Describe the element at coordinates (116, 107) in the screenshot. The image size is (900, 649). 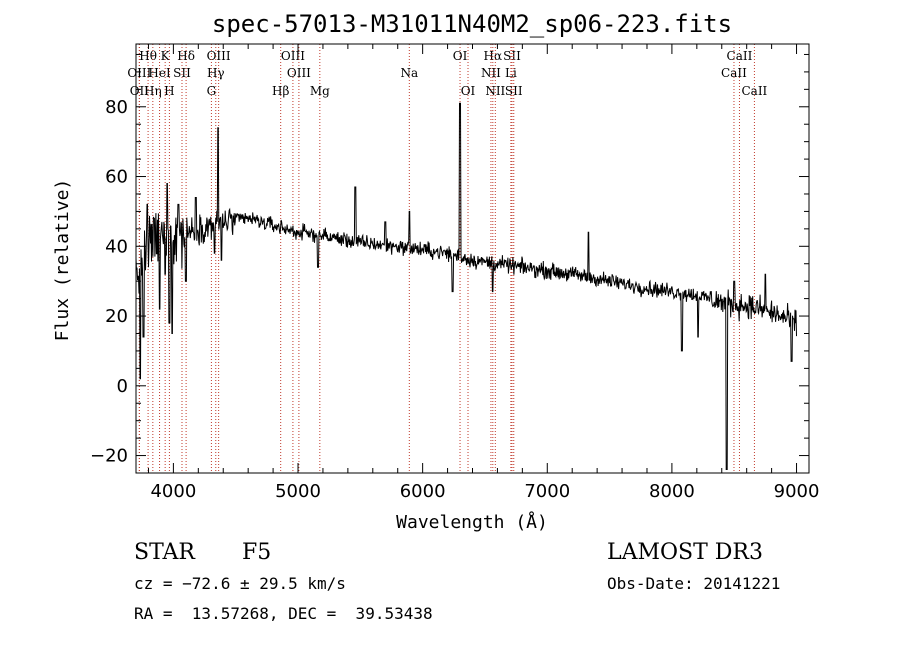
I see `y-tick-label-5: 80` at that location.